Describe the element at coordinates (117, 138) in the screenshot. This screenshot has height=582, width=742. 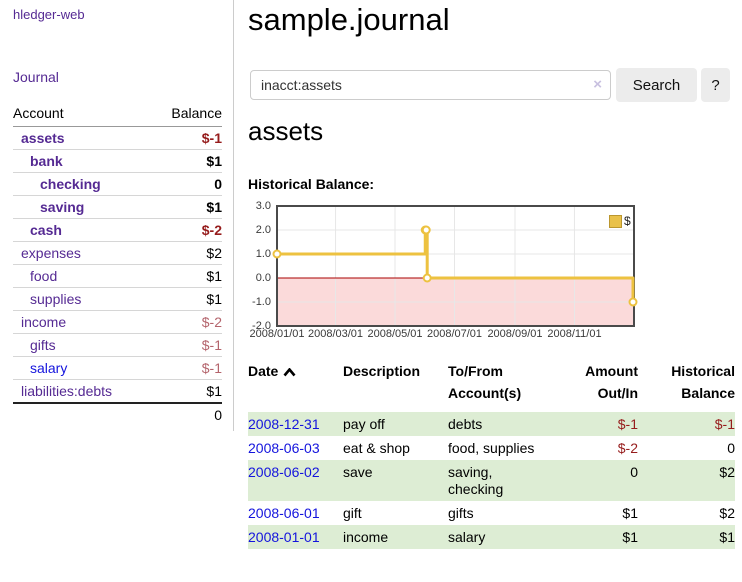
I see `account-row: assets $-1` at that location.